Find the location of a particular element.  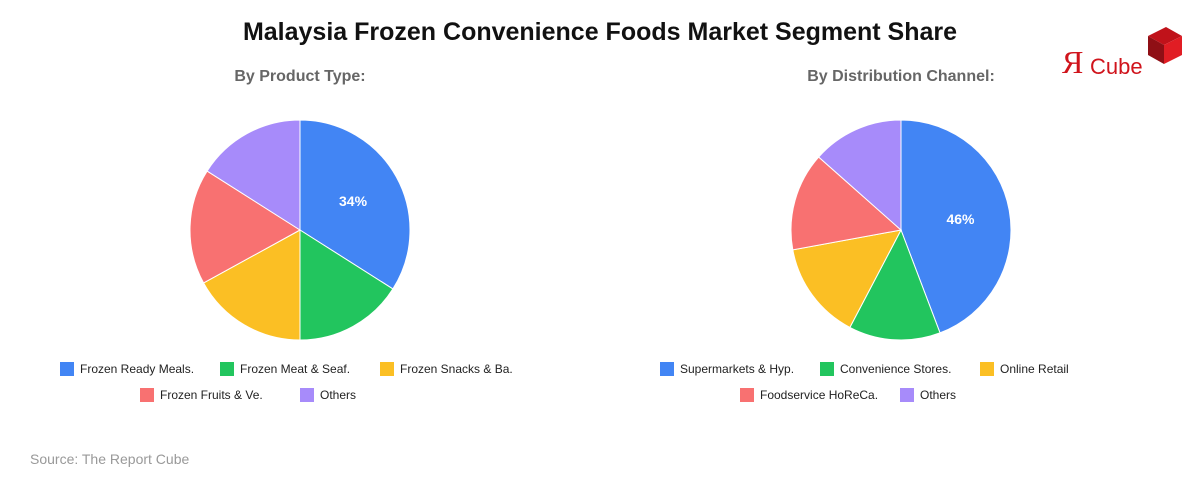

pie-slice-online-retail is located at coordinates (847, 279).